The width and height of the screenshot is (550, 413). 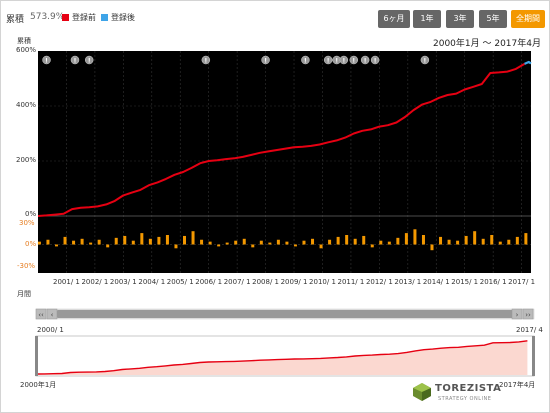 What do you see at coordinates (265, 282) in the screenshot?
I see `x-tick-label: 2008/ 1` at bounding box center [265, 282].